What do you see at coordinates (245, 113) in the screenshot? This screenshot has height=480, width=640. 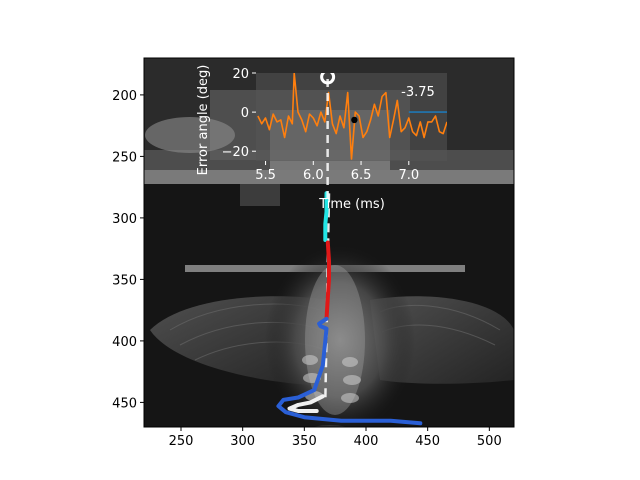 I see `inset-y-tick-label: 0` at bounding box center [245, 113].